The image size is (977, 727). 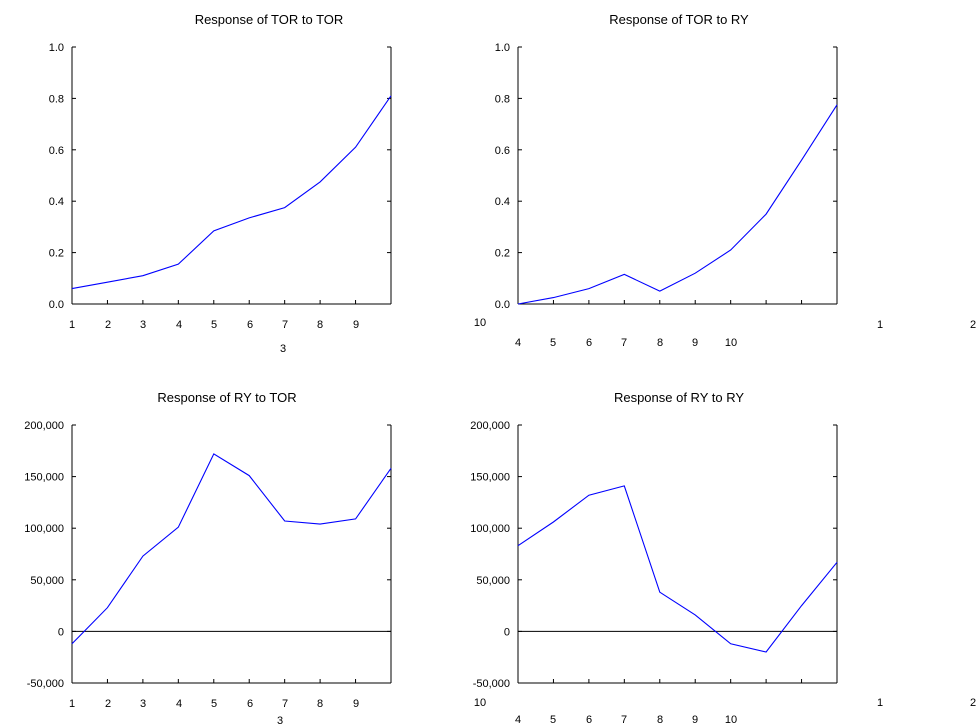 I want to click on chart-title: Response of TOR to RY, so click(x=679, y=19).